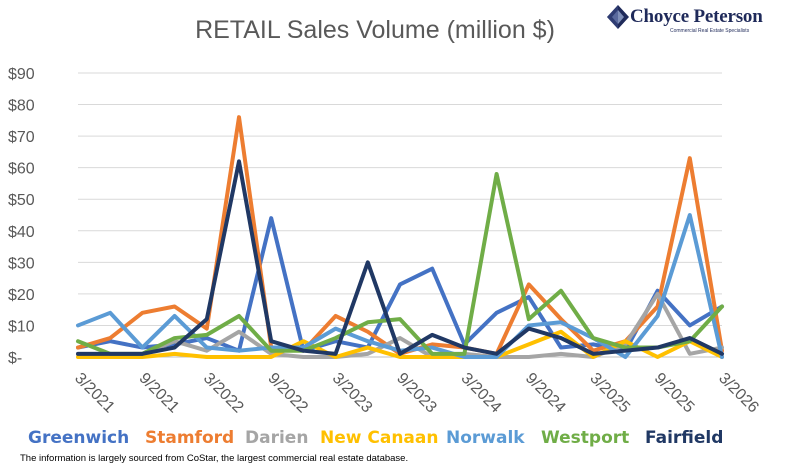 This screenshot has height=470, width=792. I want to click on legend-item-stamford: Stamford, so click(190, 438).